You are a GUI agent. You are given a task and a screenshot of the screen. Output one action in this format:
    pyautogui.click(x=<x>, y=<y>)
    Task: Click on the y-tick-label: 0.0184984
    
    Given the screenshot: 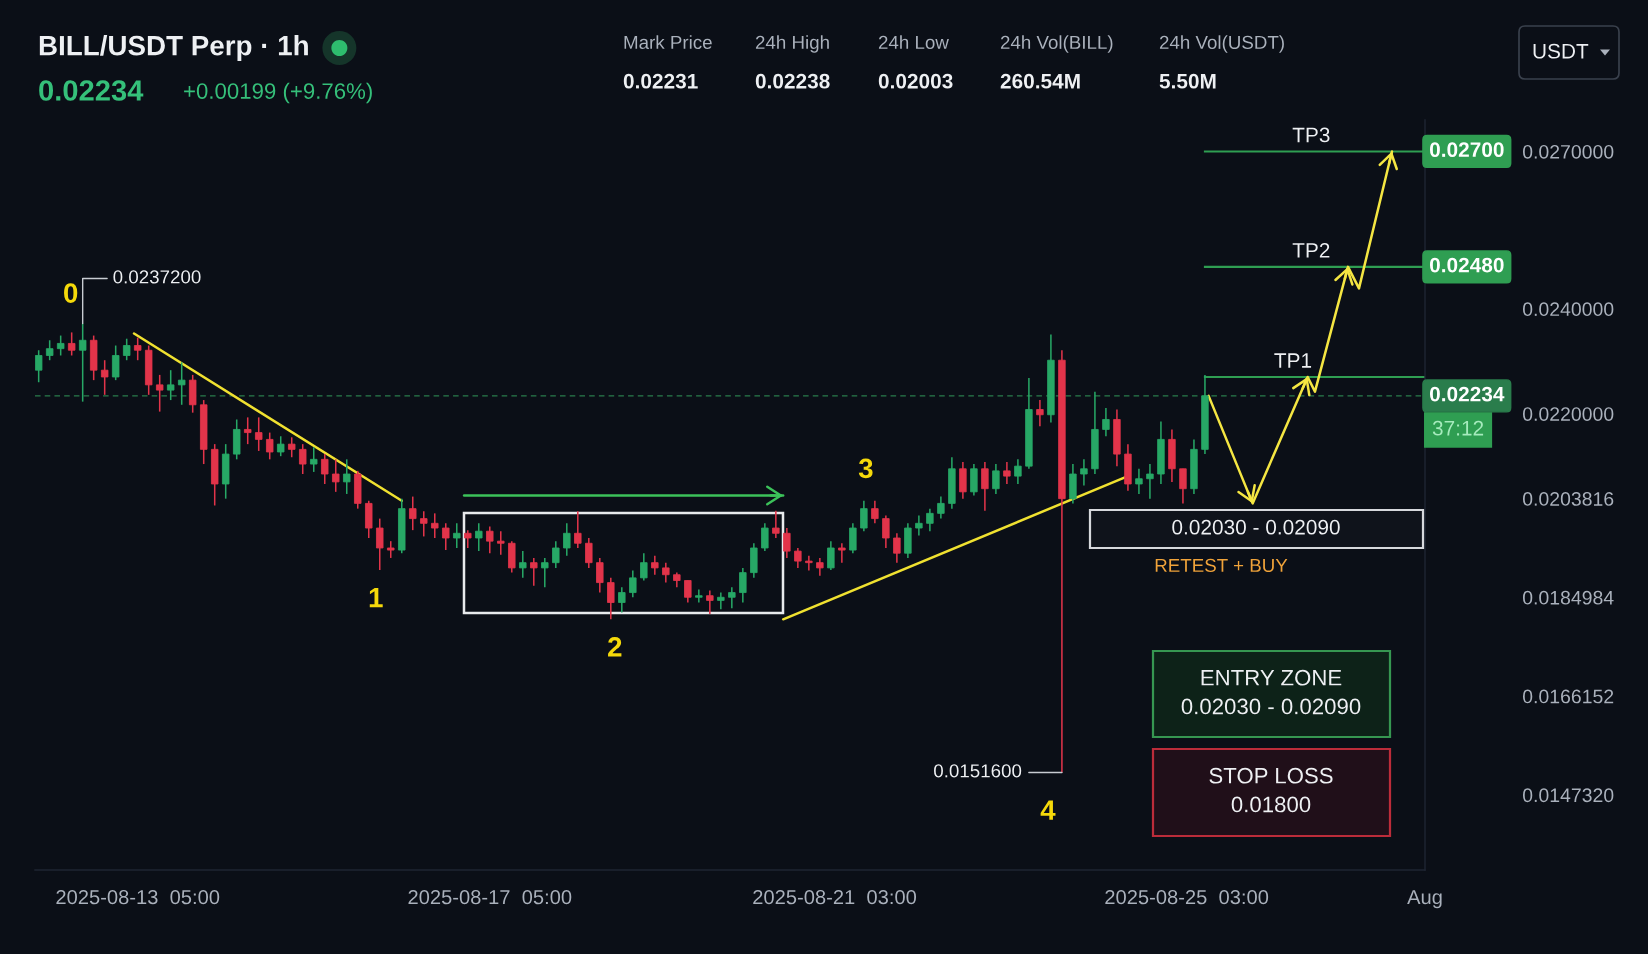 What is the action you would take?
    pyautogui.click(x=1568, y=597)
    